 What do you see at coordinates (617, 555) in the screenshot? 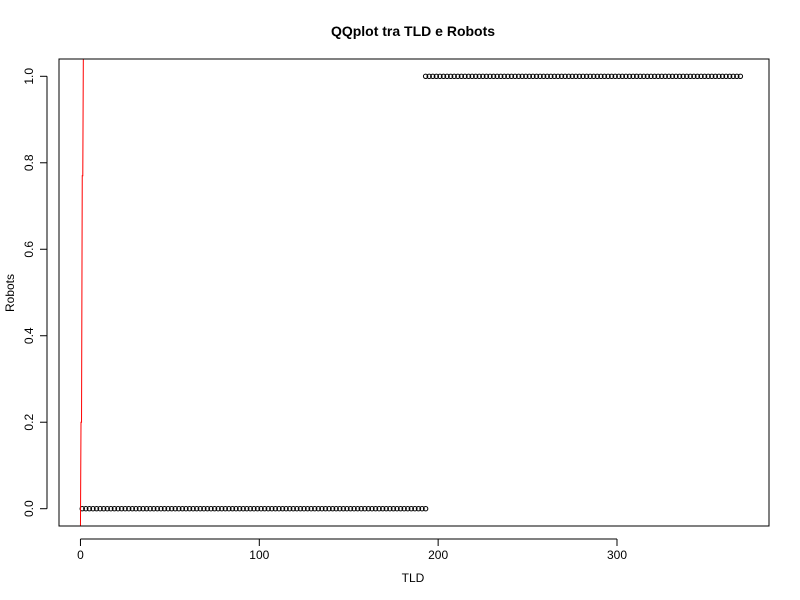
I see `x-tick-label: 300` at bounding box center [617, 555].